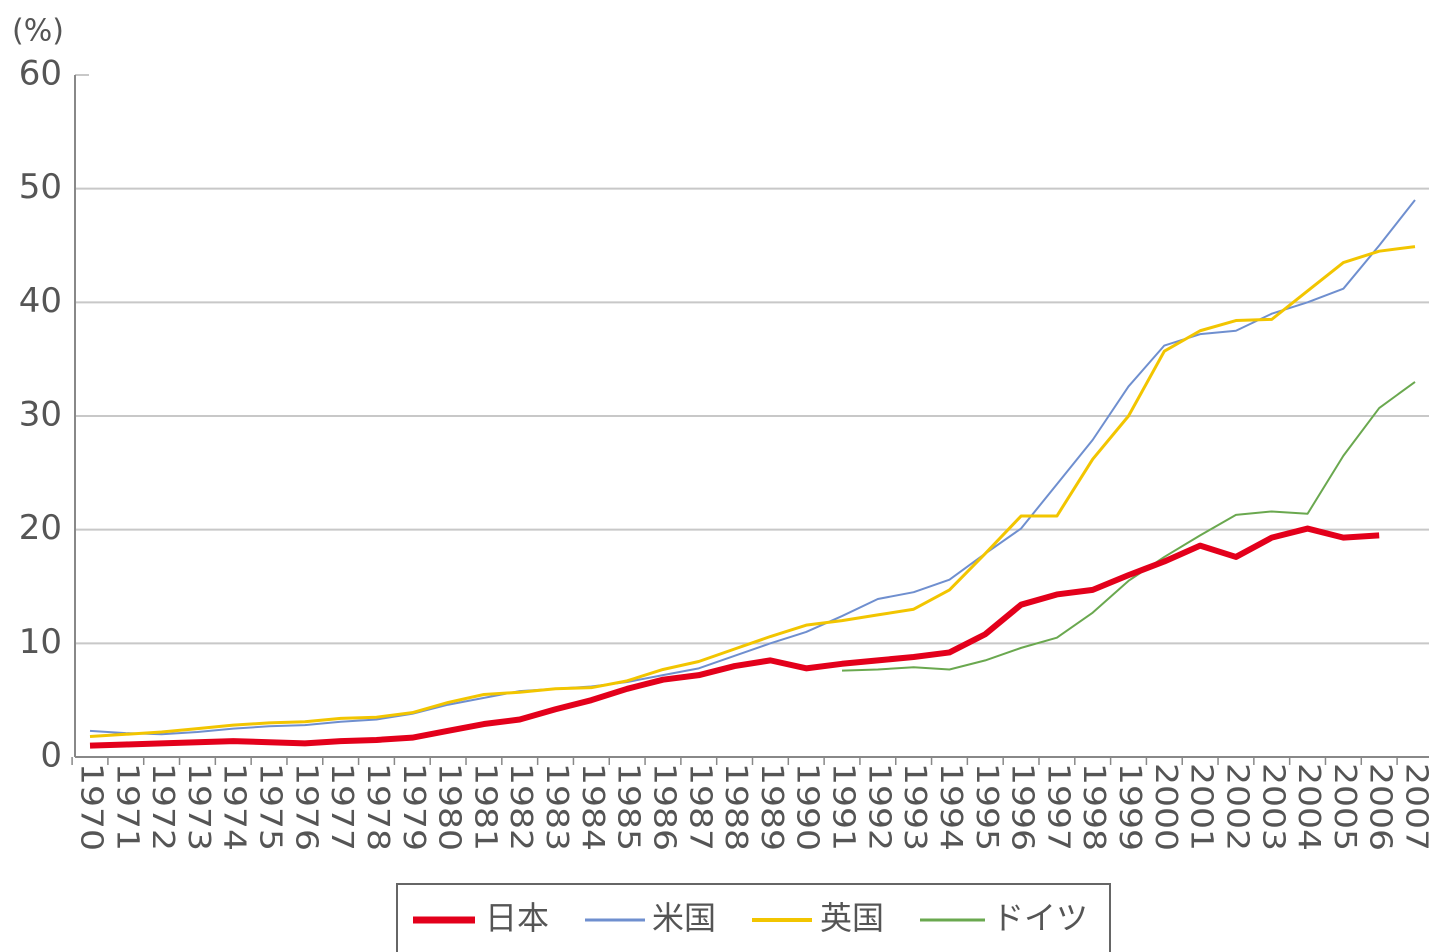 This screenshot has height=952, width=1429. Describe the element at coordinates (1128, 526) in the screenshot. I see `series-line` at that location.